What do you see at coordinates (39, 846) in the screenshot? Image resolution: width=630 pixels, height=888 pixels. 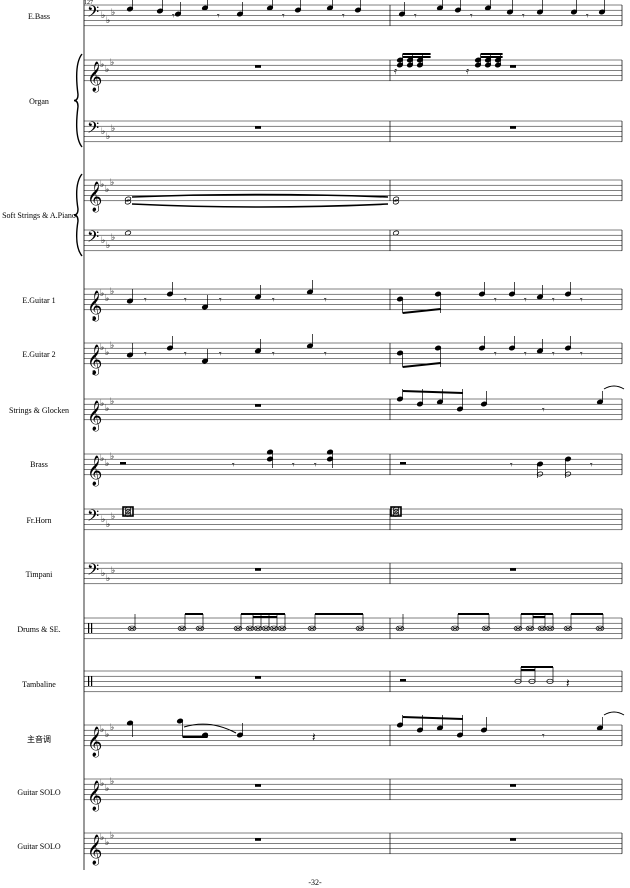 I see `staff-label-guitar-solo-2: Guitar SOLO` at bounding box center [39, 846].